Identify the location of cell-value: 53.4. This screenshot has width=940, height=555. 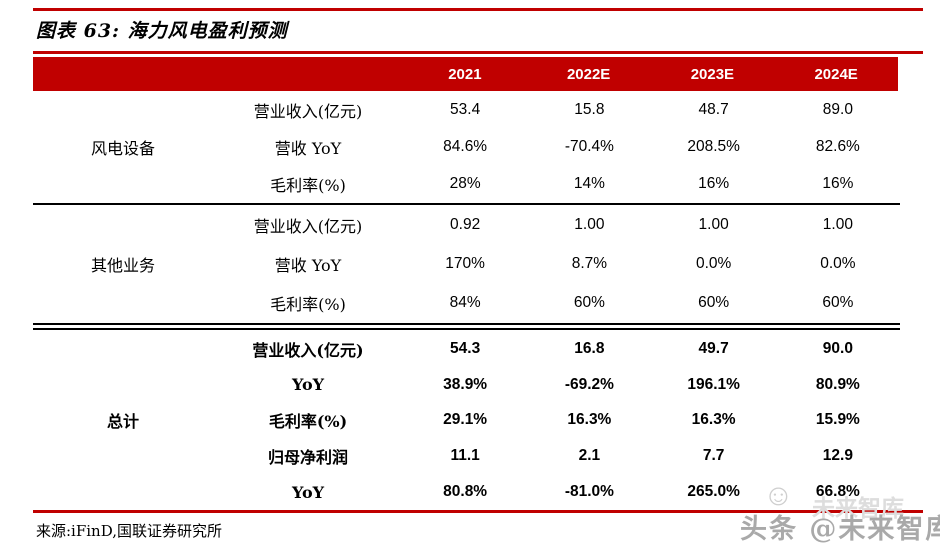
(465, 109).